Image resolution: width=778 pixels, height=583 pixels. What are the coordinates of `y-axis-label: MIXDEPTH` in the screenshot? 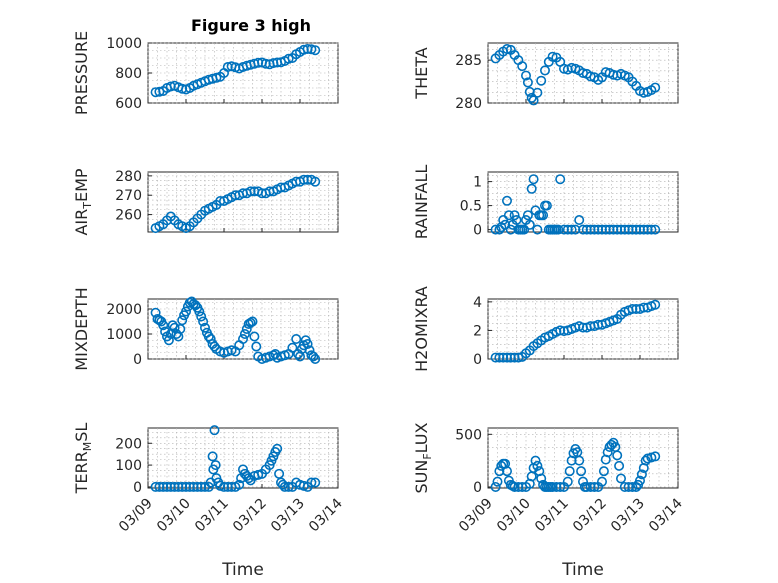 It's located at (81, 328).